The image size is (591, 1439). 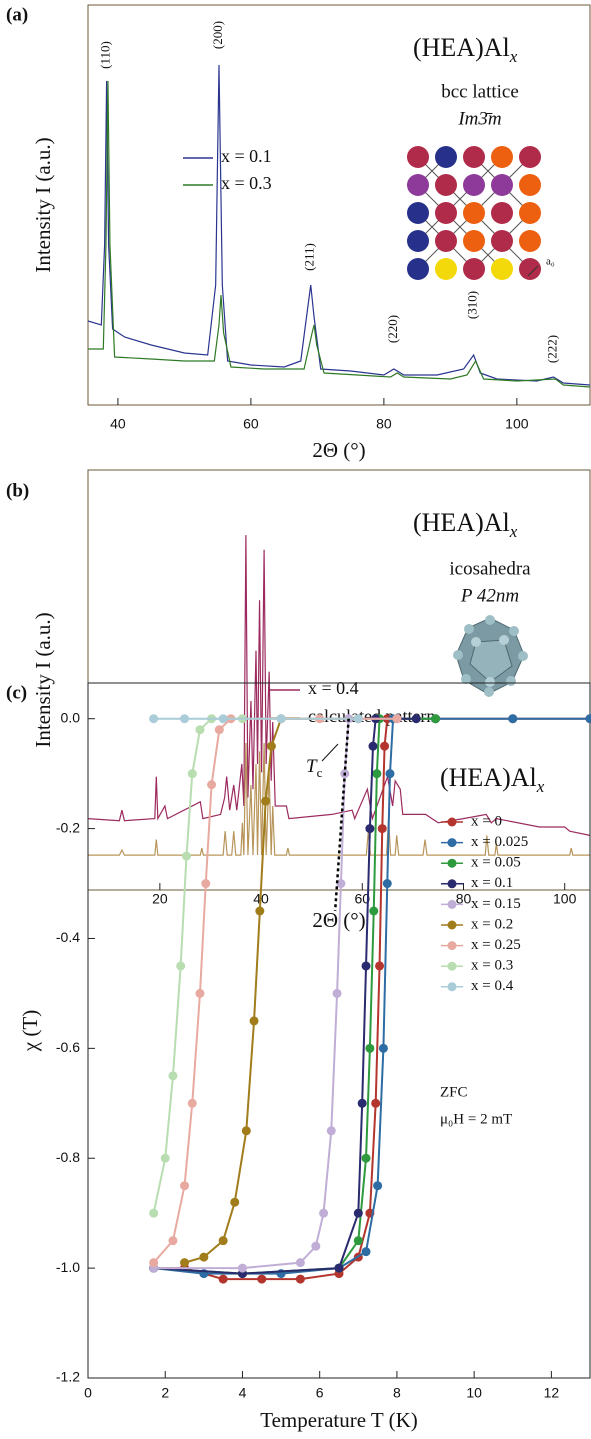 What do you see at coordinates (496, 863) in the screenshot?
I see `legend-label: x = 0.05` at bounding box center [496, 863].